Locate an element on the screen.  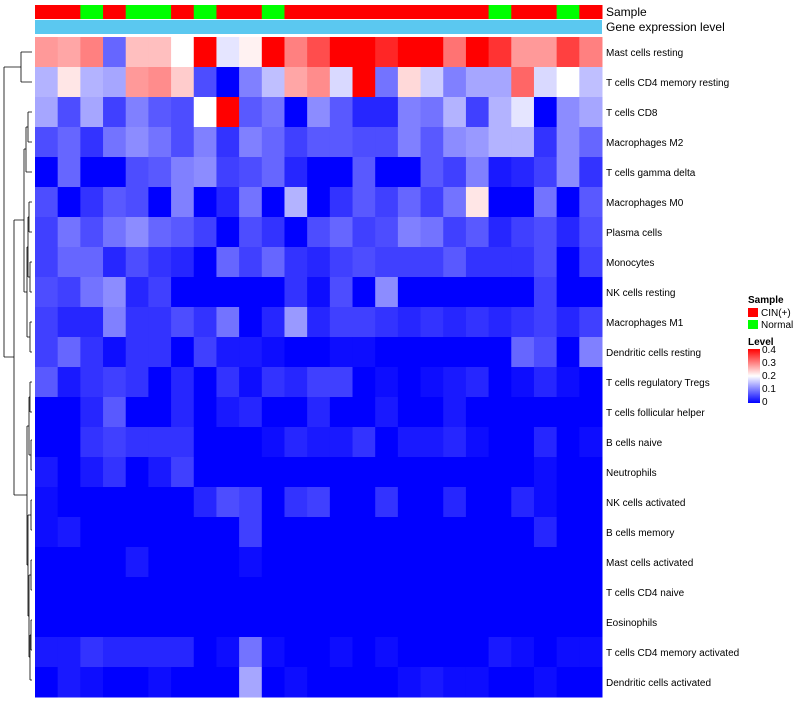
level-tick-1: 0.3 is located at coordinates (769, 363).